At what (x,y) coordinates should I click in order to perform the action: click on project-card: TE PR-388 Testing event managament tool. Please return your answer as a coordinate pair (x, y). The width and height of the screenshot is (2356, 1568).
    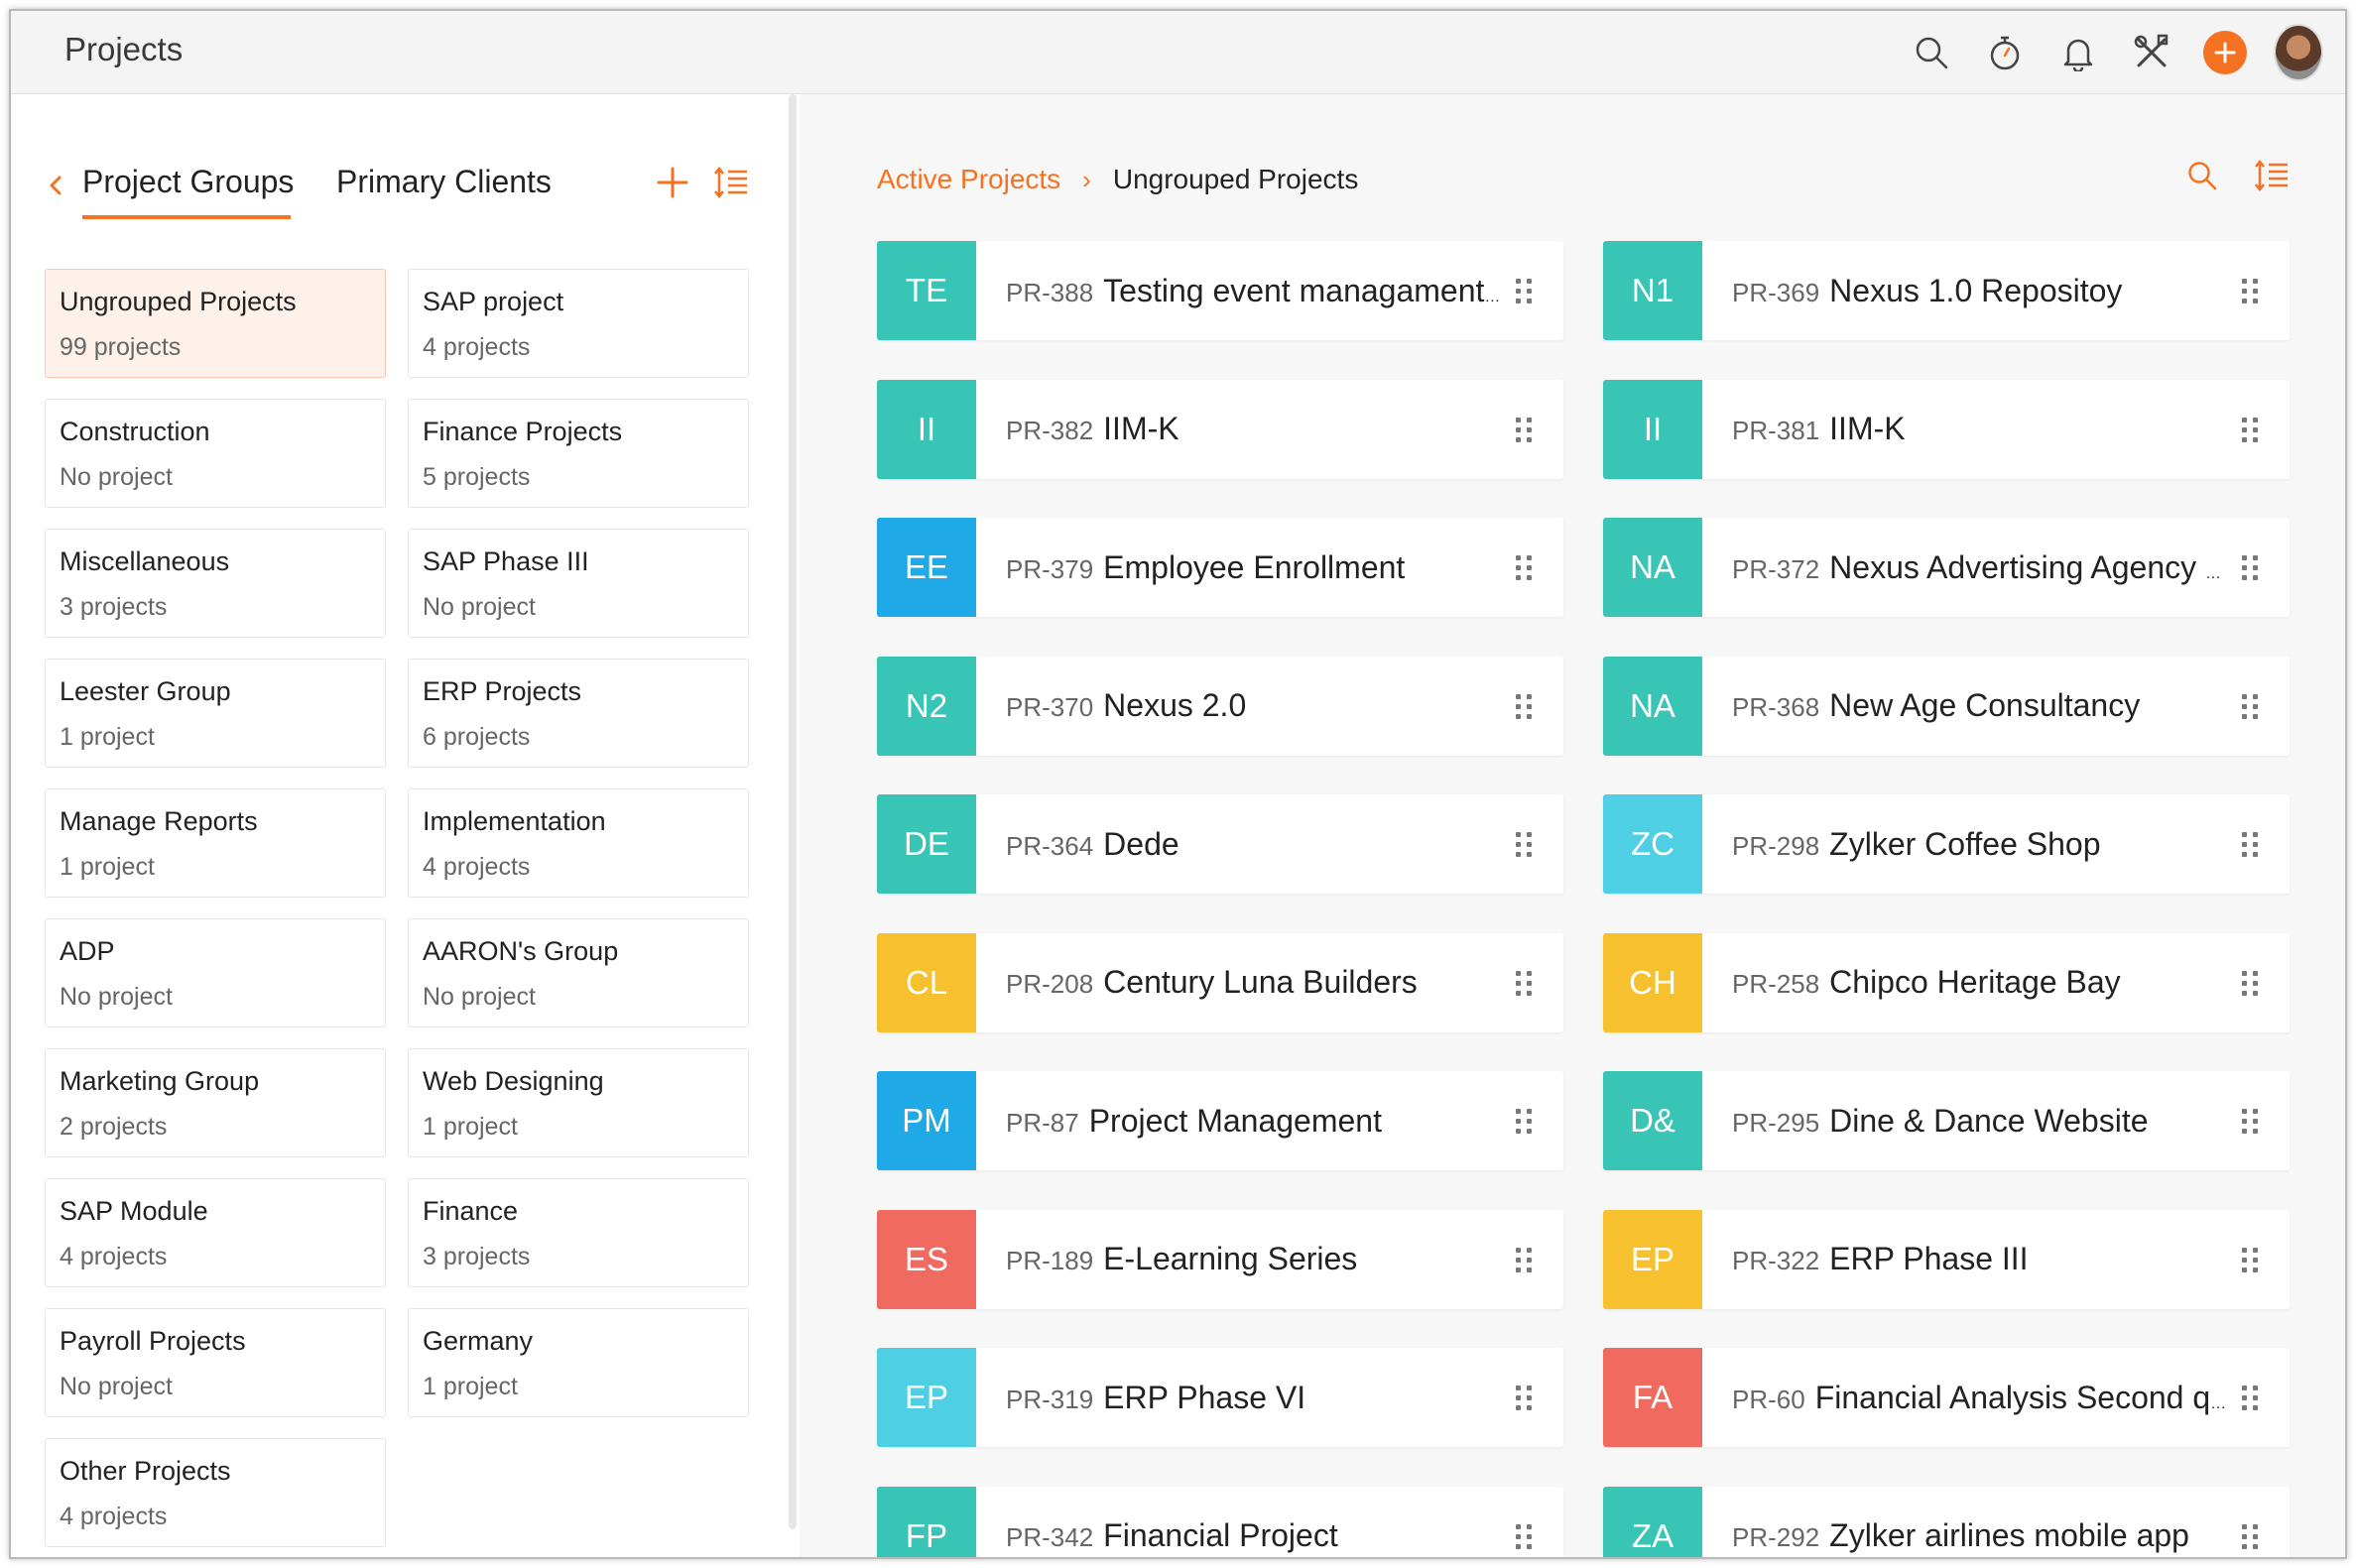
    Looking at the image, I should click on (1220, 290).